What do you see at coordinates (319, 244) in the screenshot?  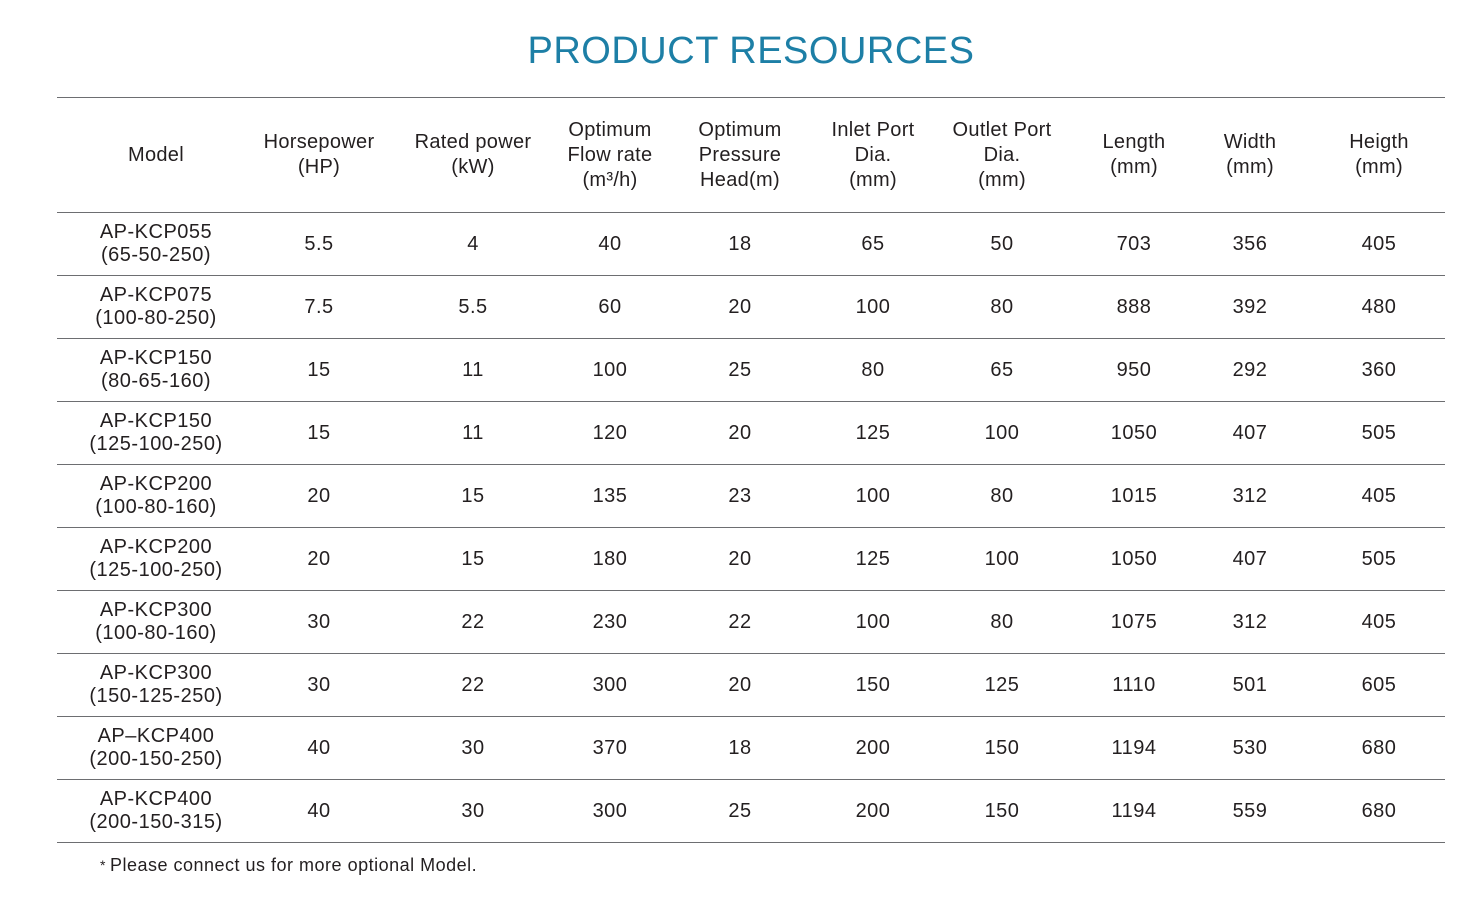 I see `horsepower-cell: 5.5` at bounding box center [319, 244].